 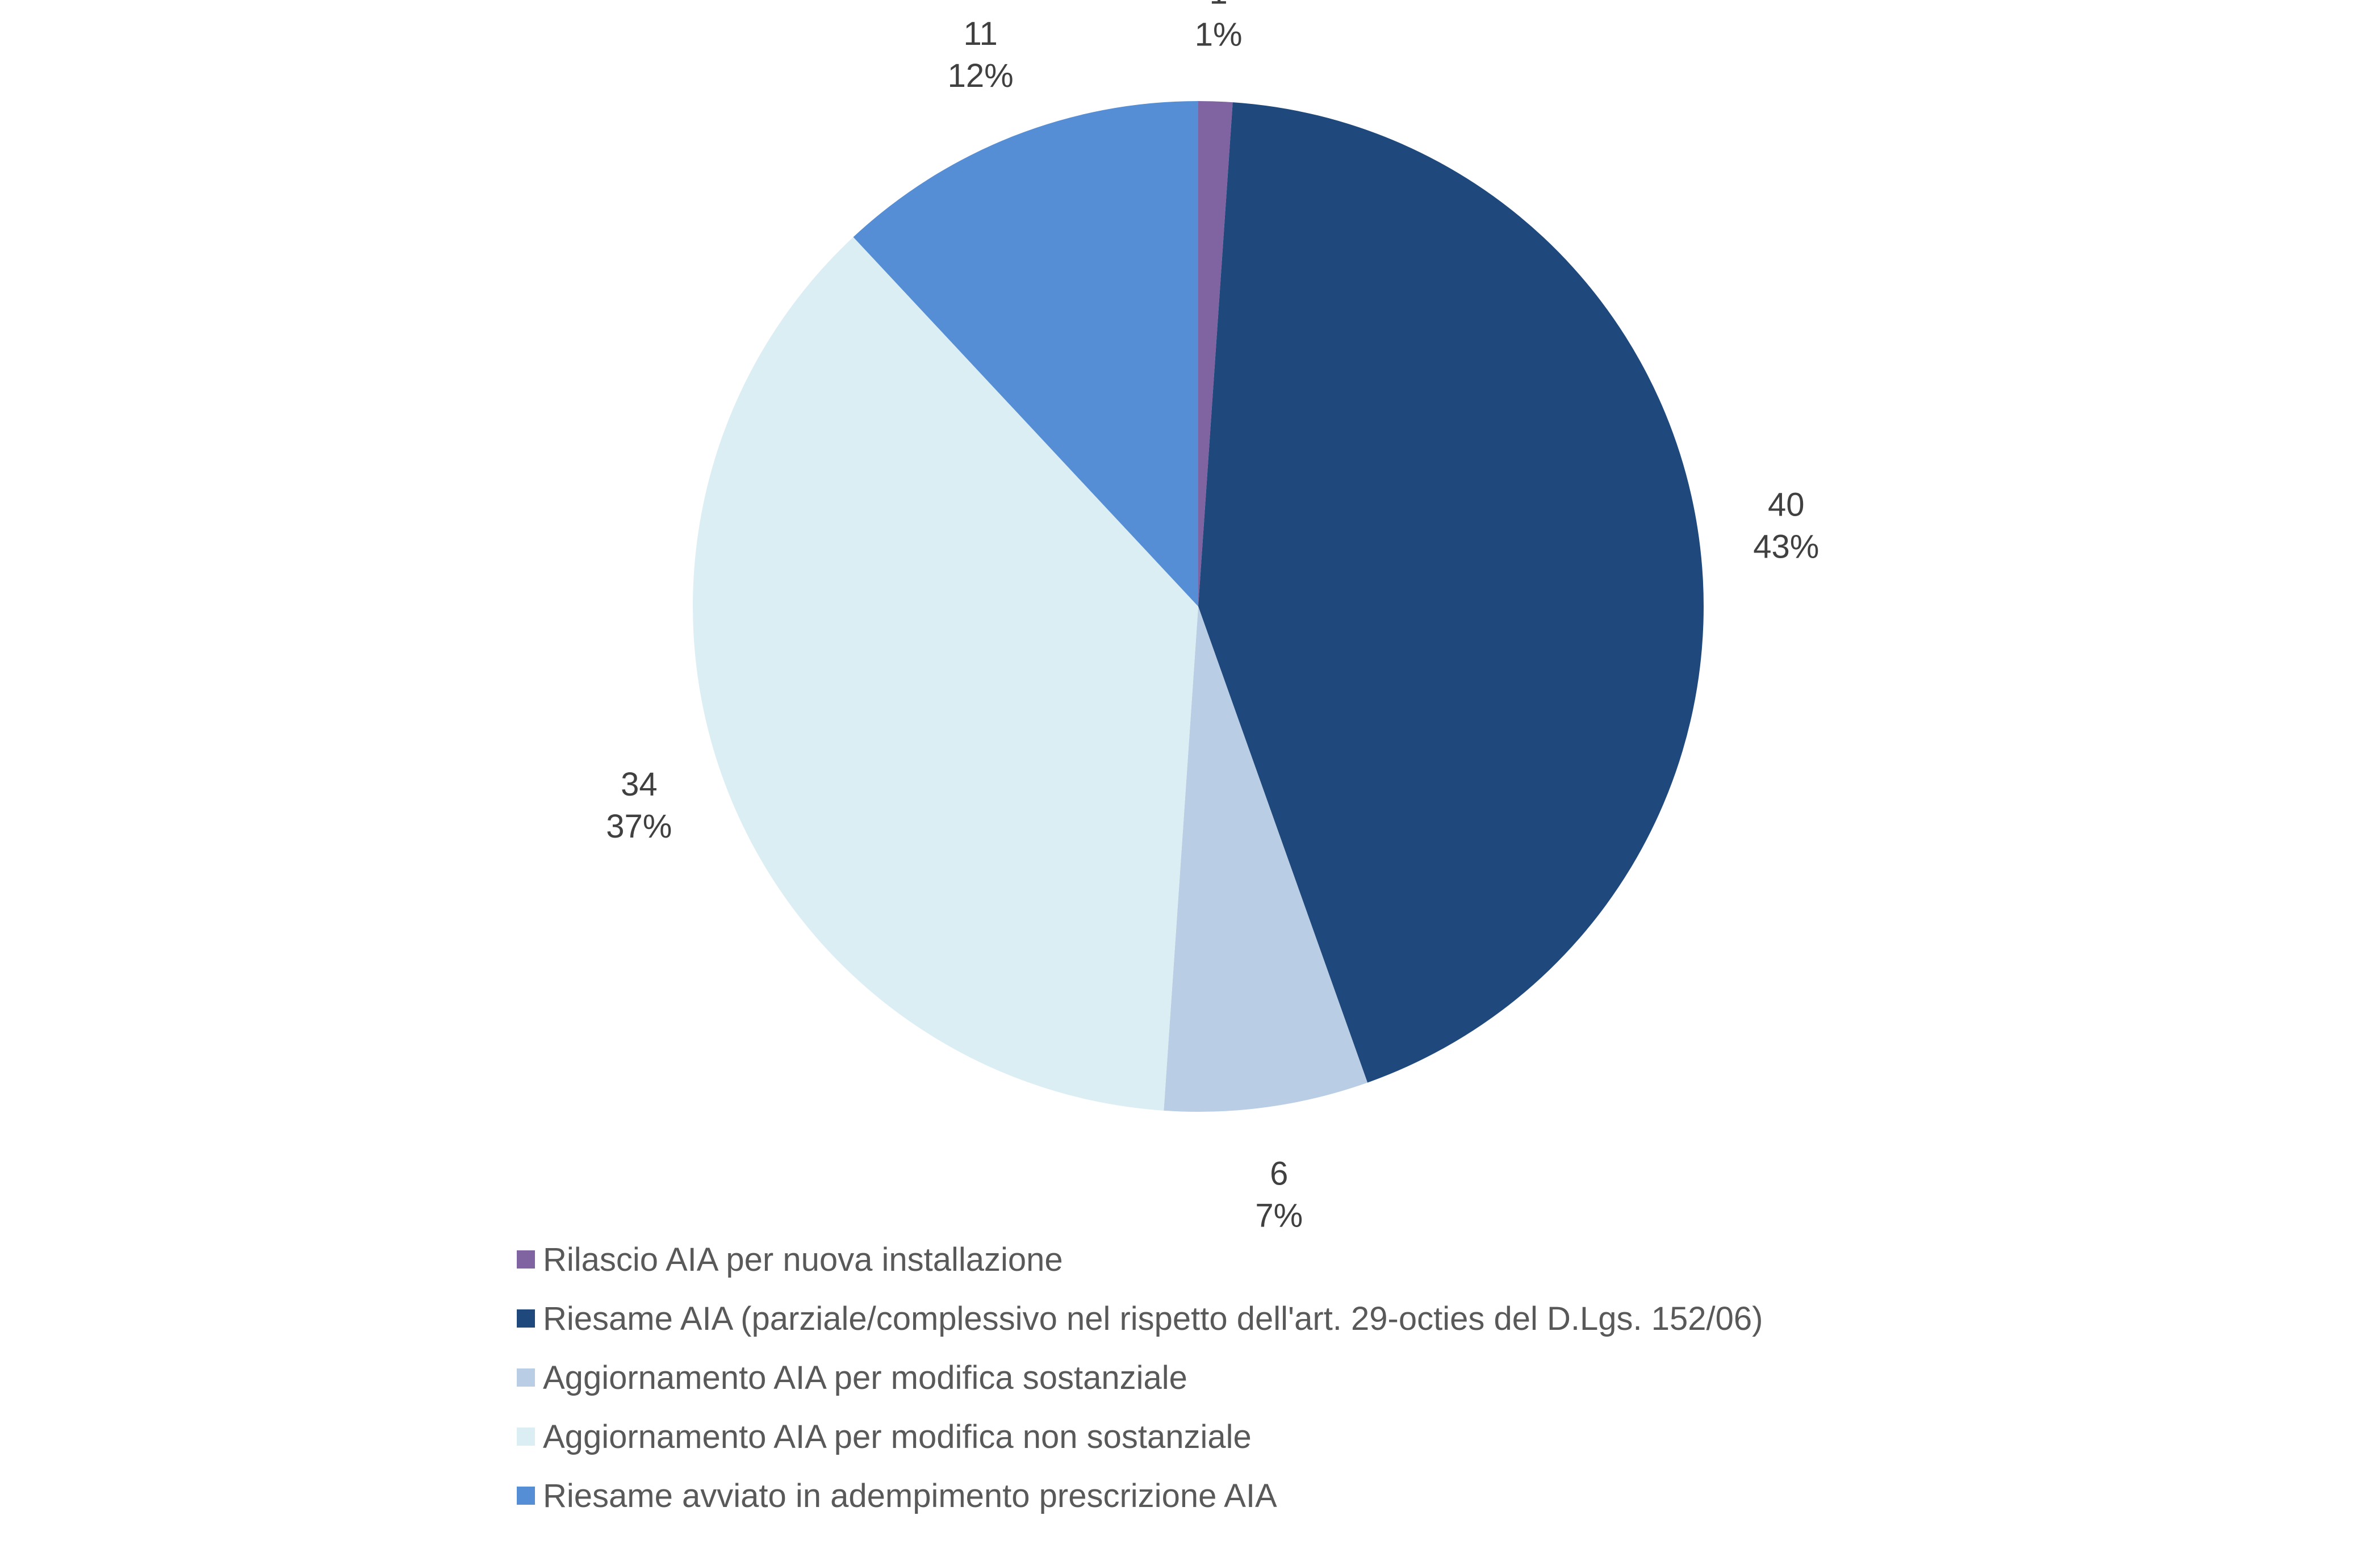 What do you see at coordinates (945, 674) in the screenshot?
I see `pie-slice-aggiornamento-aia-per-modifica-non-sosta` at bounding box center [945, 674].